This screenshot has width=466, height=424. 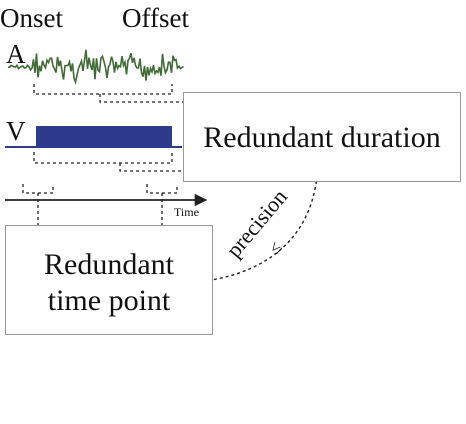 I want to click on audio-duration-bracket, so click(x=103, y=89).